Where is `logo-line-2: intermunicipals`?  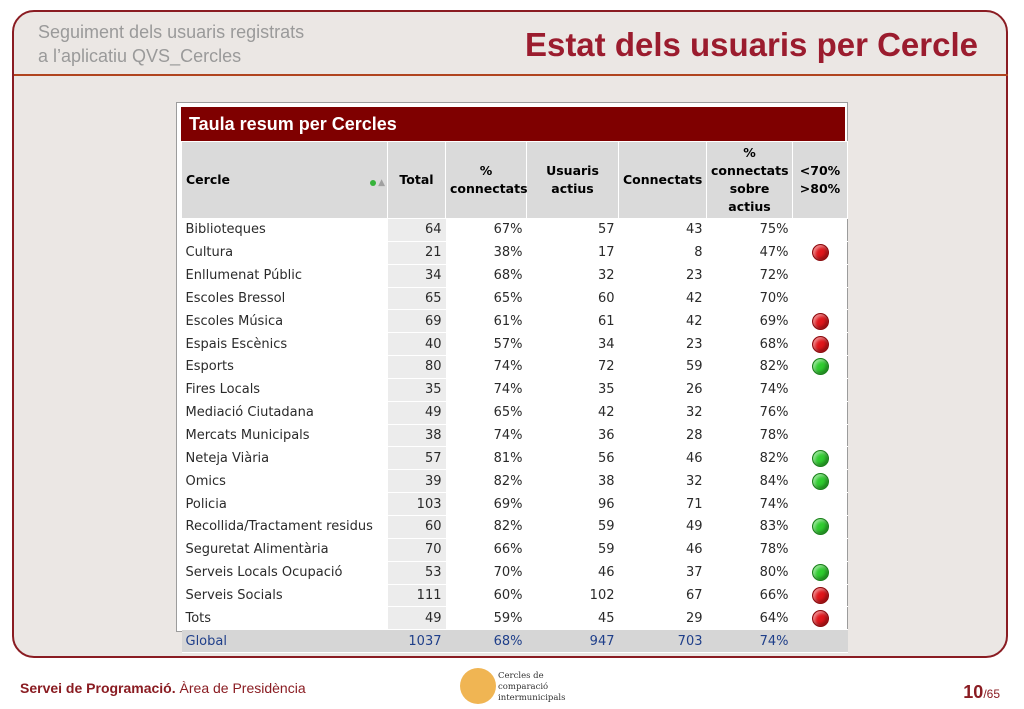
logo-line-2: intermunicipals is located at coordinates (532, 698).